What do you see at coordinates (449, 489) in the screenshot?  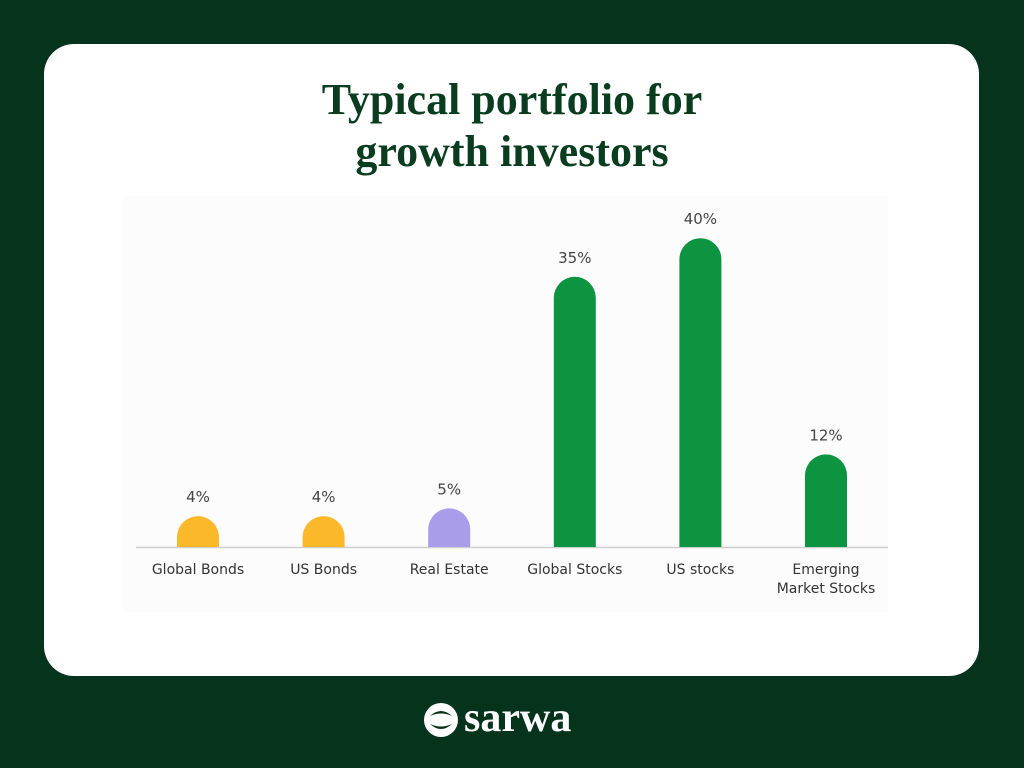 I see `value-label: 5%` at bounding box center [449, 489].